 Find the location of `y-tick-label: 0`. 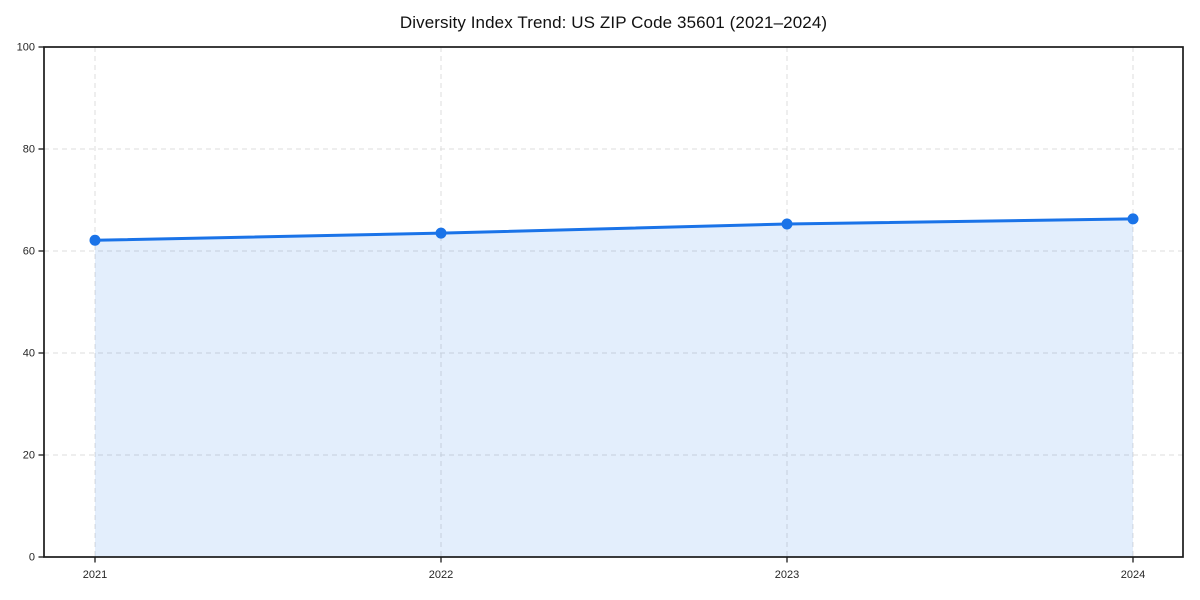

y-tick-label: 0 is located at coordinates (32, 558).